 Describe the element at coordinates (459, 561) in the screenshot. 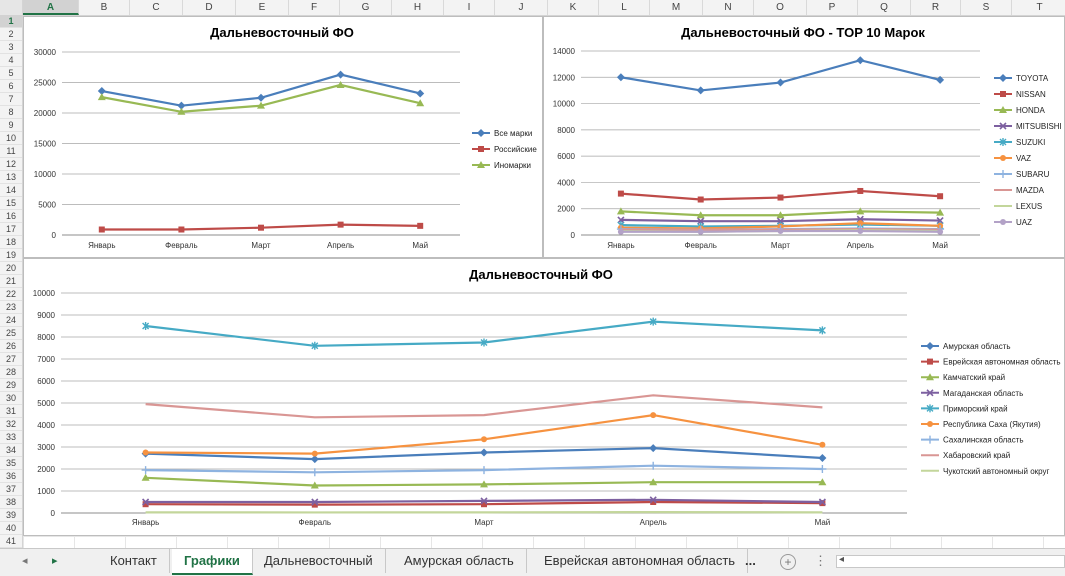

I see `sheet-tab-3: Амурская область` at that location.